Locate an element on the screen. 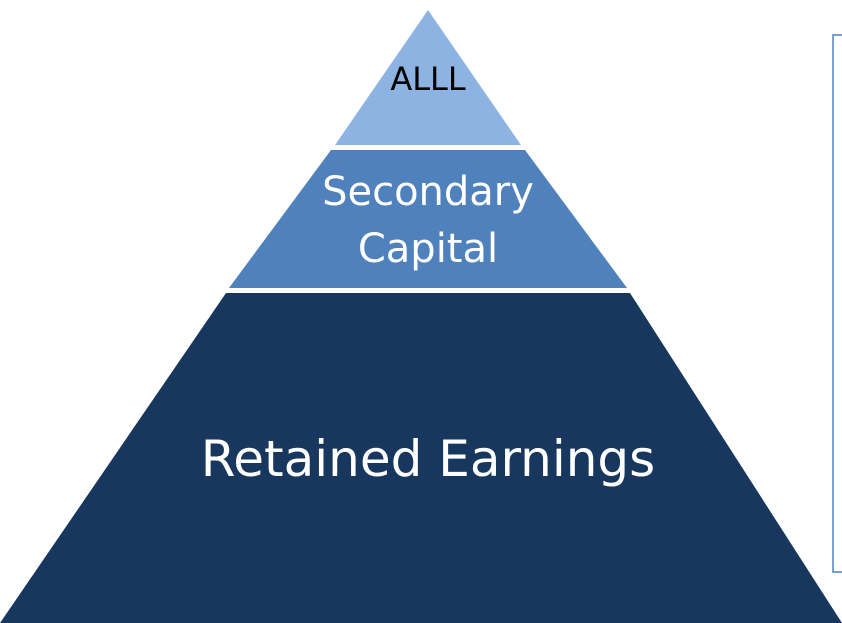  layer-top is located at coordinates (428, 77).